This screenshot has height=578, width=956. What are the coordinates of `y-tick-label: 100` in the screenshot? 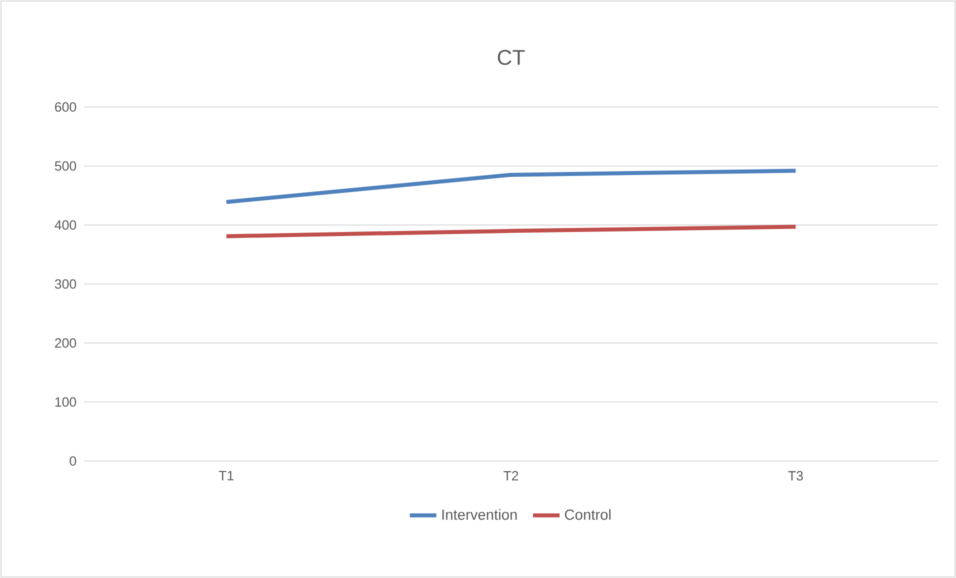 It's located at (65, 402).